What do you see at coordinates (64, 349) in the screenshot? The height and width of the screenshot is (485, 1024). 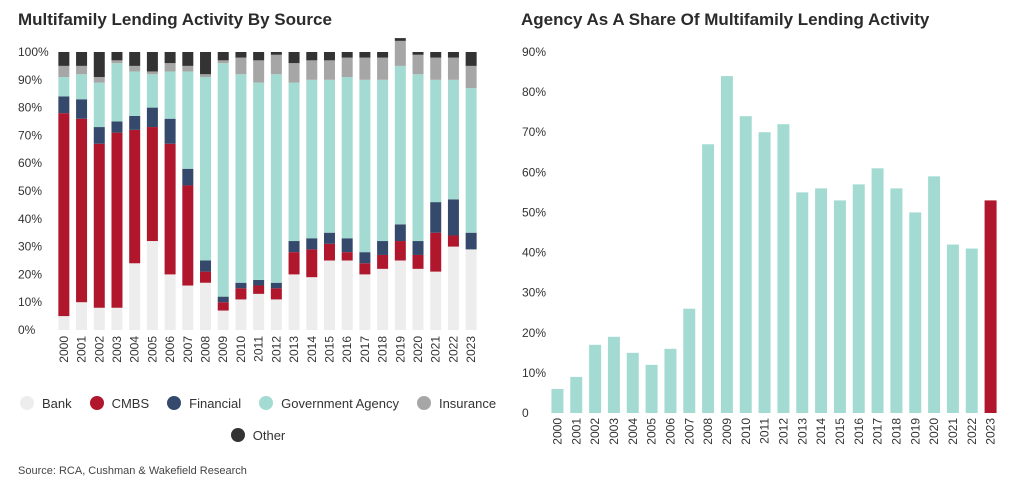 I see `left-x-tick-label: 2000` at bounding box center [64, 349].